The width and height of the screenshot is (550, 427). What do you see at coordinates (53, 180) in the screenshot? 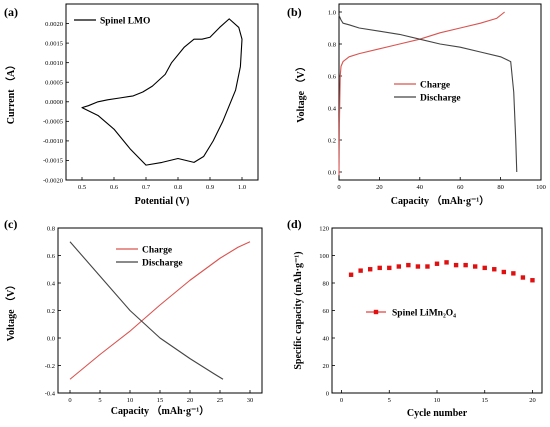
I see `y-tick-label: -0.0020` at bounding box center [53, 180].